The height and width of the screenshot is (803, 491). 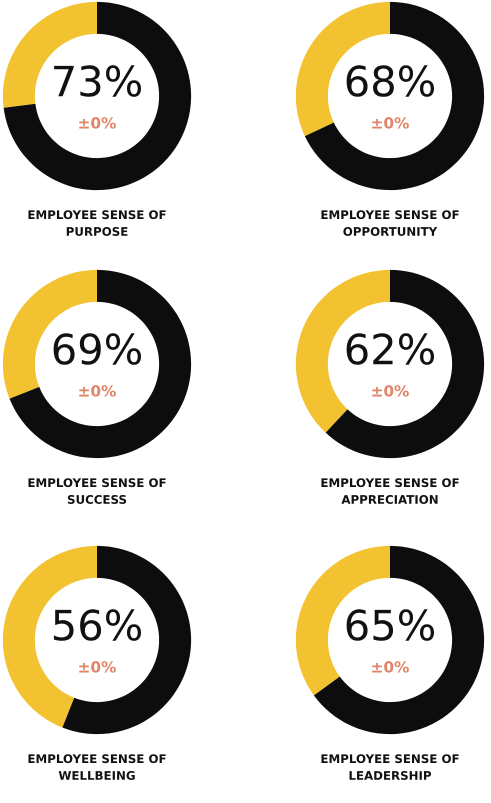 What do you see at coordinates (390, 223) in the screenshot?
I see `text: EMPLOYEE SENSE OF OPPORTUNITY` at bounding box center [390, 223].